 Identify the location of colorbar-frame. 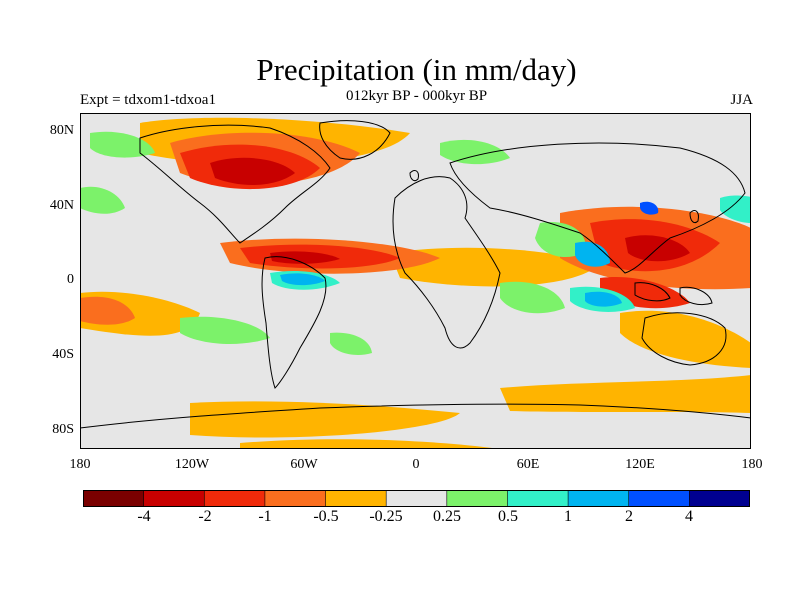
(416, 498).